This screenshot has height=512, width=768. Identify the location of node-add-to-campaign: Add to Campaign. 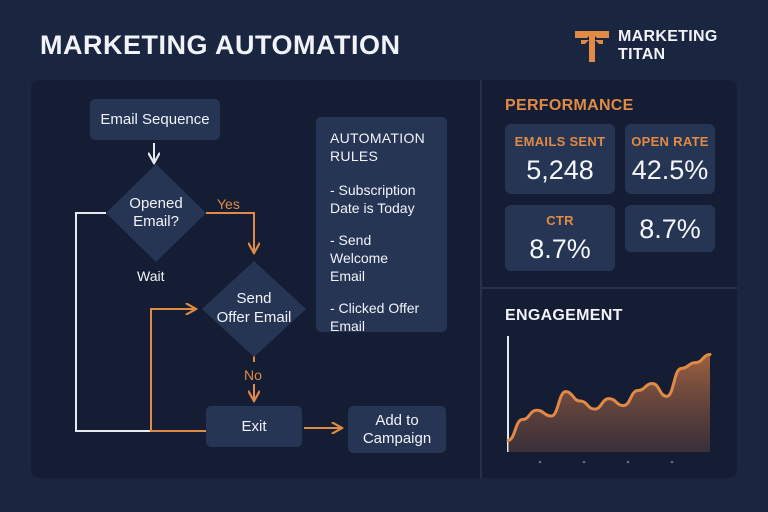
(397, 429).